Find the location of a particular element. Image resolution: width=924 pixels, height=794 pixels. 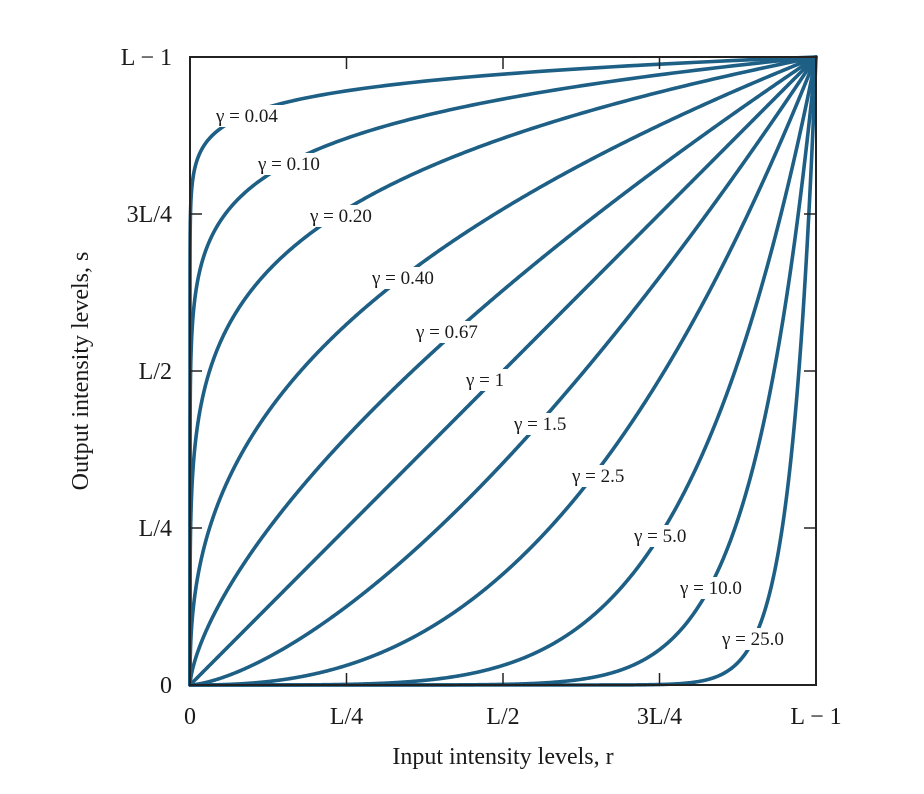

x-tick-label: L/4 is located at coordinates (346, 717).